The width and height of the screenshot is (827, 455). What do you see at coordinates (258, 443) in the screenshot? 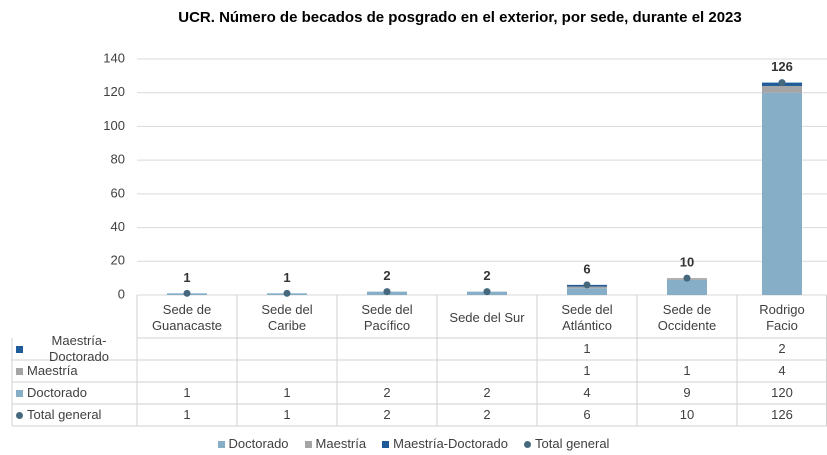
I see `legend-label: Doctorado` at bounding box center [258, 443].